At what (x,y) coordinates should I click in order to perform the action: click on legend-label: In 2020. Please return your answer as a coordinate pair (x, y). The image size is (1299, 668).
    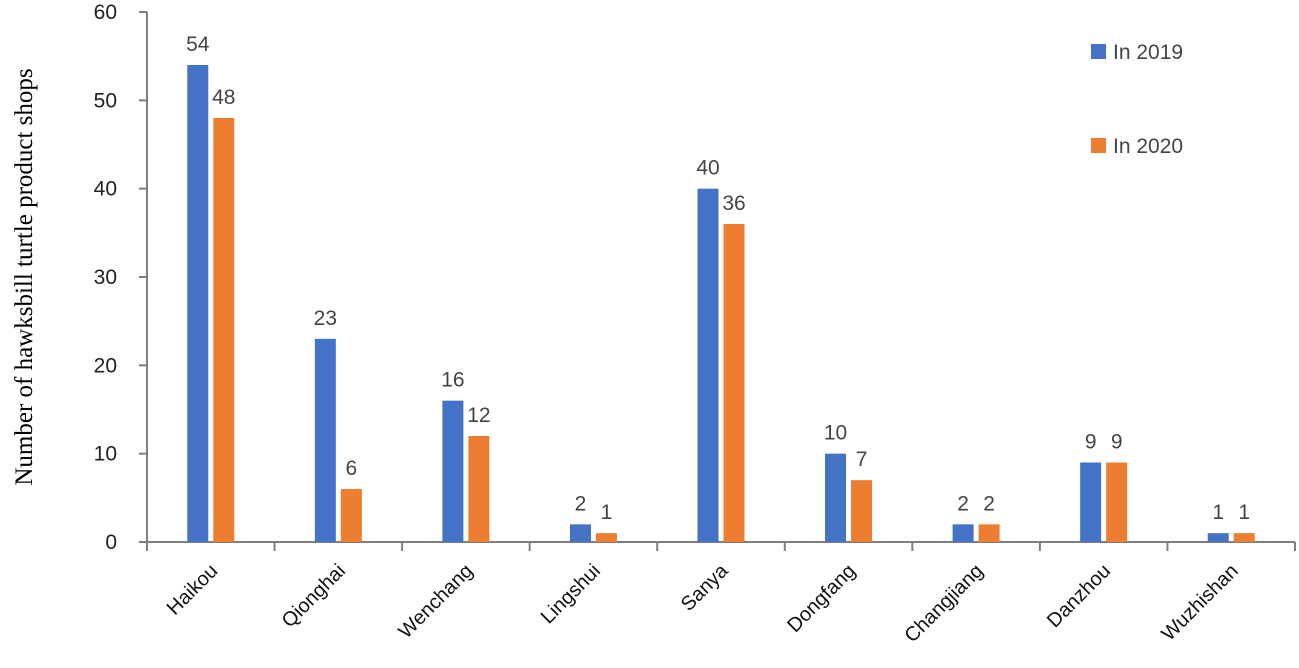
    Looking at the image, I should click on (1148, 146).